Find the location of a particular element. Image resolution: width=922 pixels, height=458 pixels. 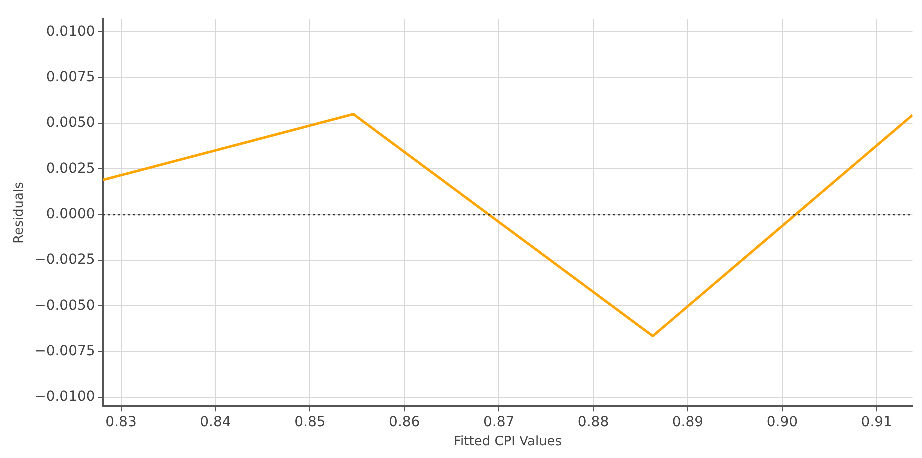

x-tick-label: 0.88 is located at coordinates (594, 422).